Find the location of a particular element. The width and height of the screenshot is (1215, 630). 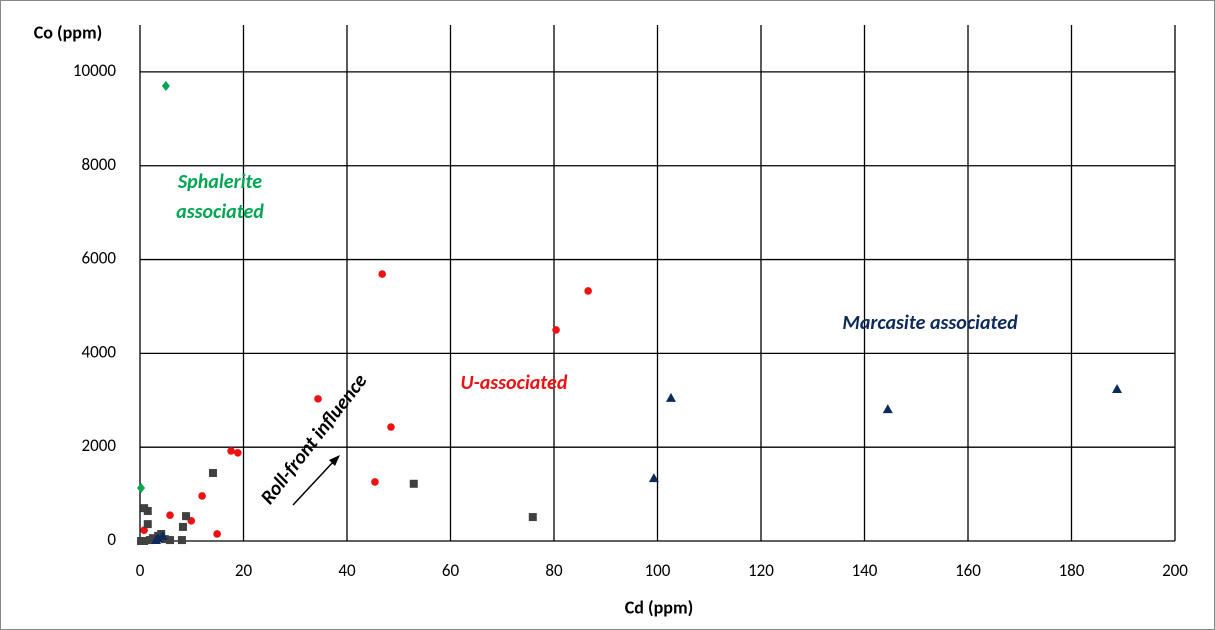

x-tick-label: 60 is located at coordinates (451, 570).